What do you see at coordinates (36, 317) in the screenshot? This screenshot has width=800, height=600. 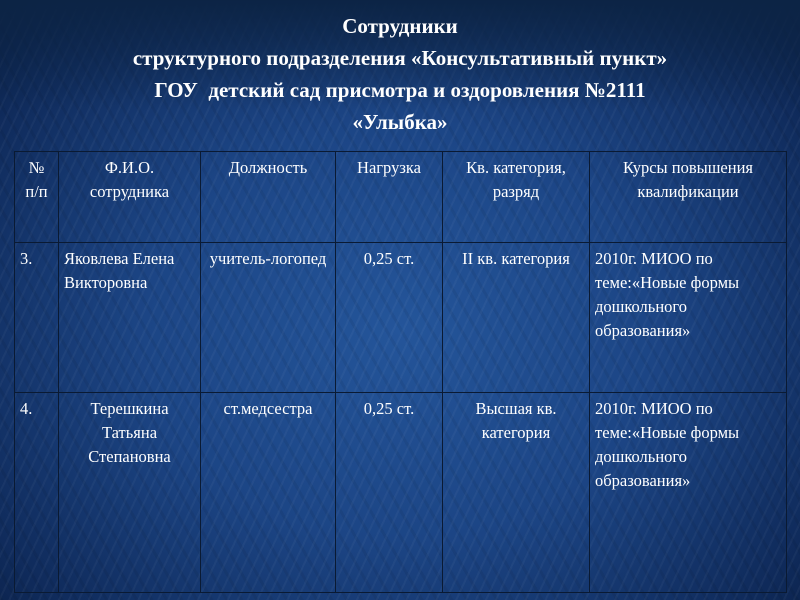 I see `cell-number: 3.` at bounding box center [36, 317].